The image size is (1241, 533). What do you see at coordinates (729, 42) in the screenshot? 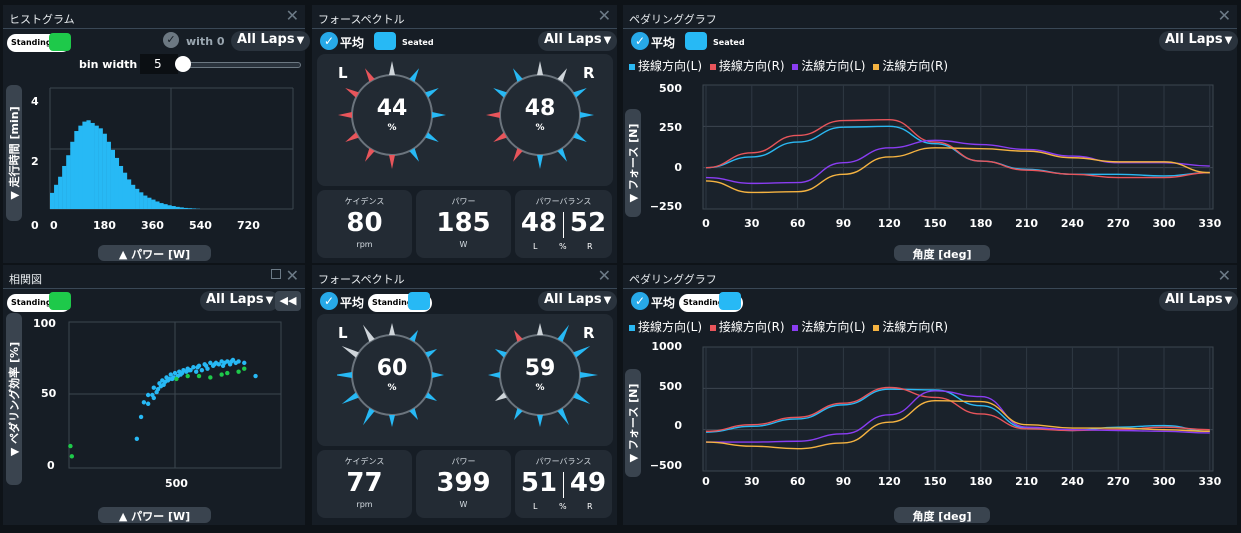
I see `seated-badge: Seated` at bounding box center [729, 42].